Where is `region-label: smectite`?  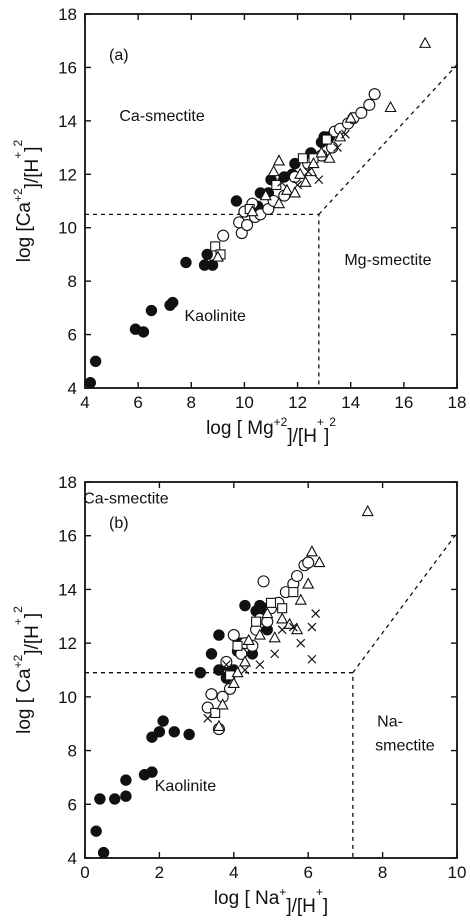
region-label: smectite is located at coordinates (405, 746).